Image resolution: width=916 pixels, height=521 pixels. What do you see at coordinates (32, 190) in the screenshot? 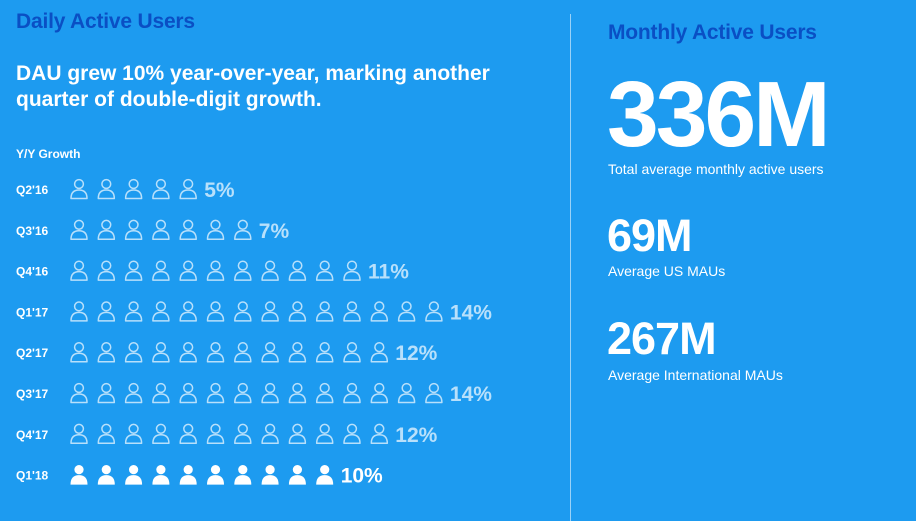
I see `category-label: Q2'16` at bounding box center [32, 190].